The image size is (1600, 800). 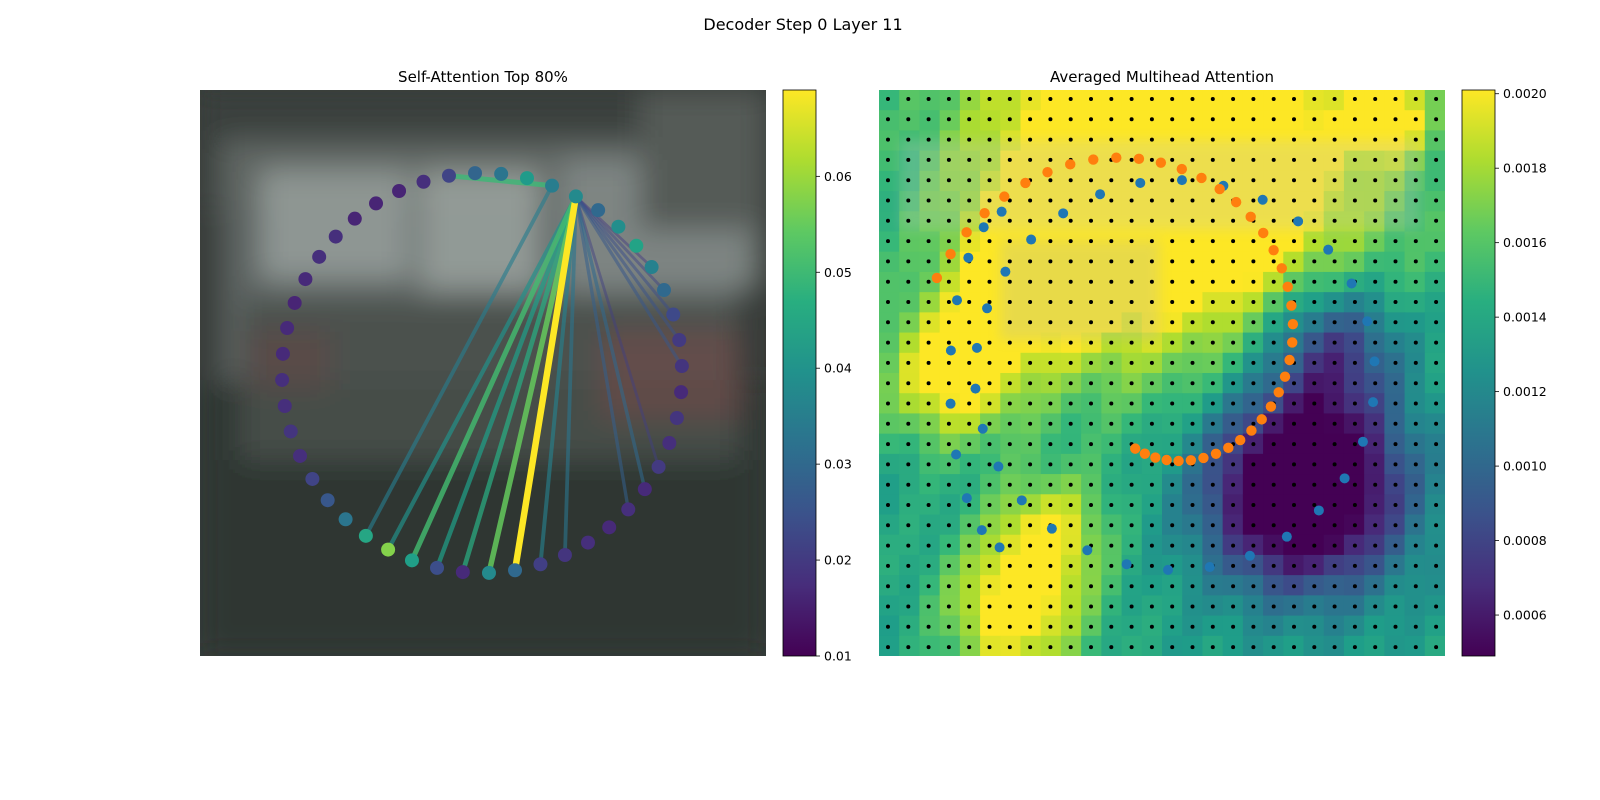 What do you see at coordinates (629, 281) in the screenshot?
I see `attention-edge` at bounding box center [629, 281].